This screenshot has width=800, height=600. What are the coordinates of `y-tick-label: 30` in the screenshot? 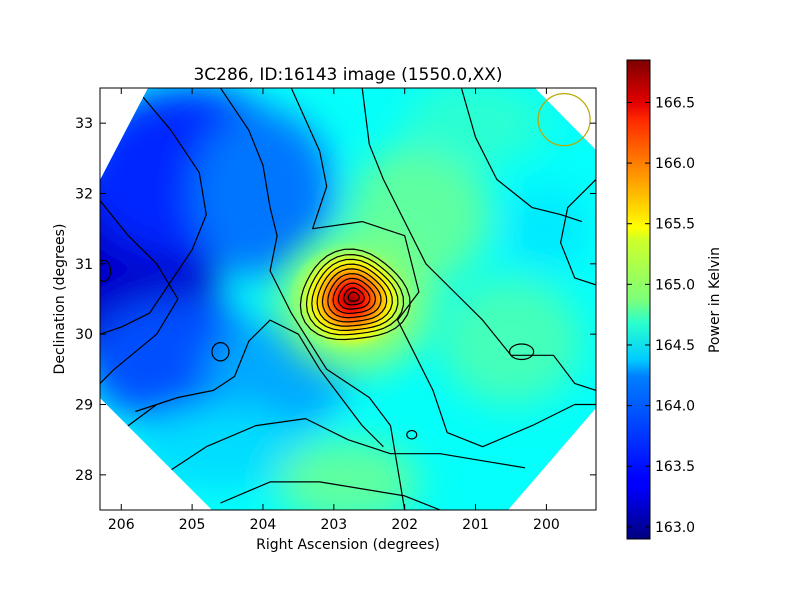 It's located at (84, 335).